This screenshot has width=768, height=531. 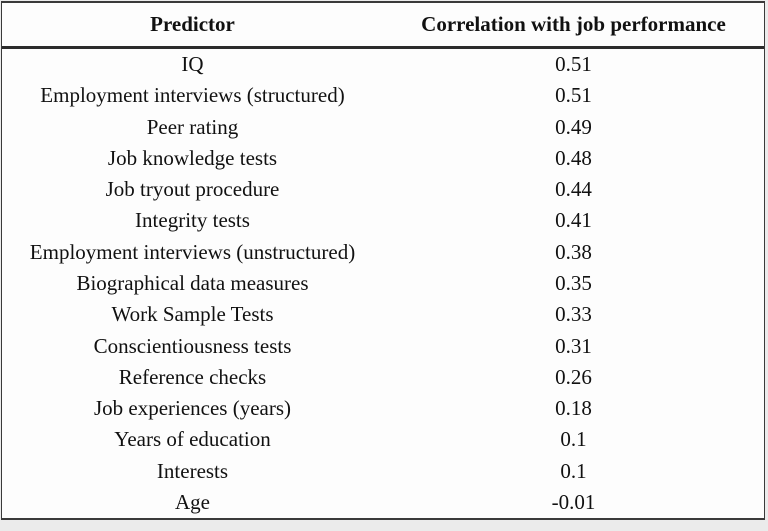 What do you see at coordinates (383, 345) in the screenshot?
I see `table-row: Conscientiousness tests 0.31` at bounding box center [383, 345].